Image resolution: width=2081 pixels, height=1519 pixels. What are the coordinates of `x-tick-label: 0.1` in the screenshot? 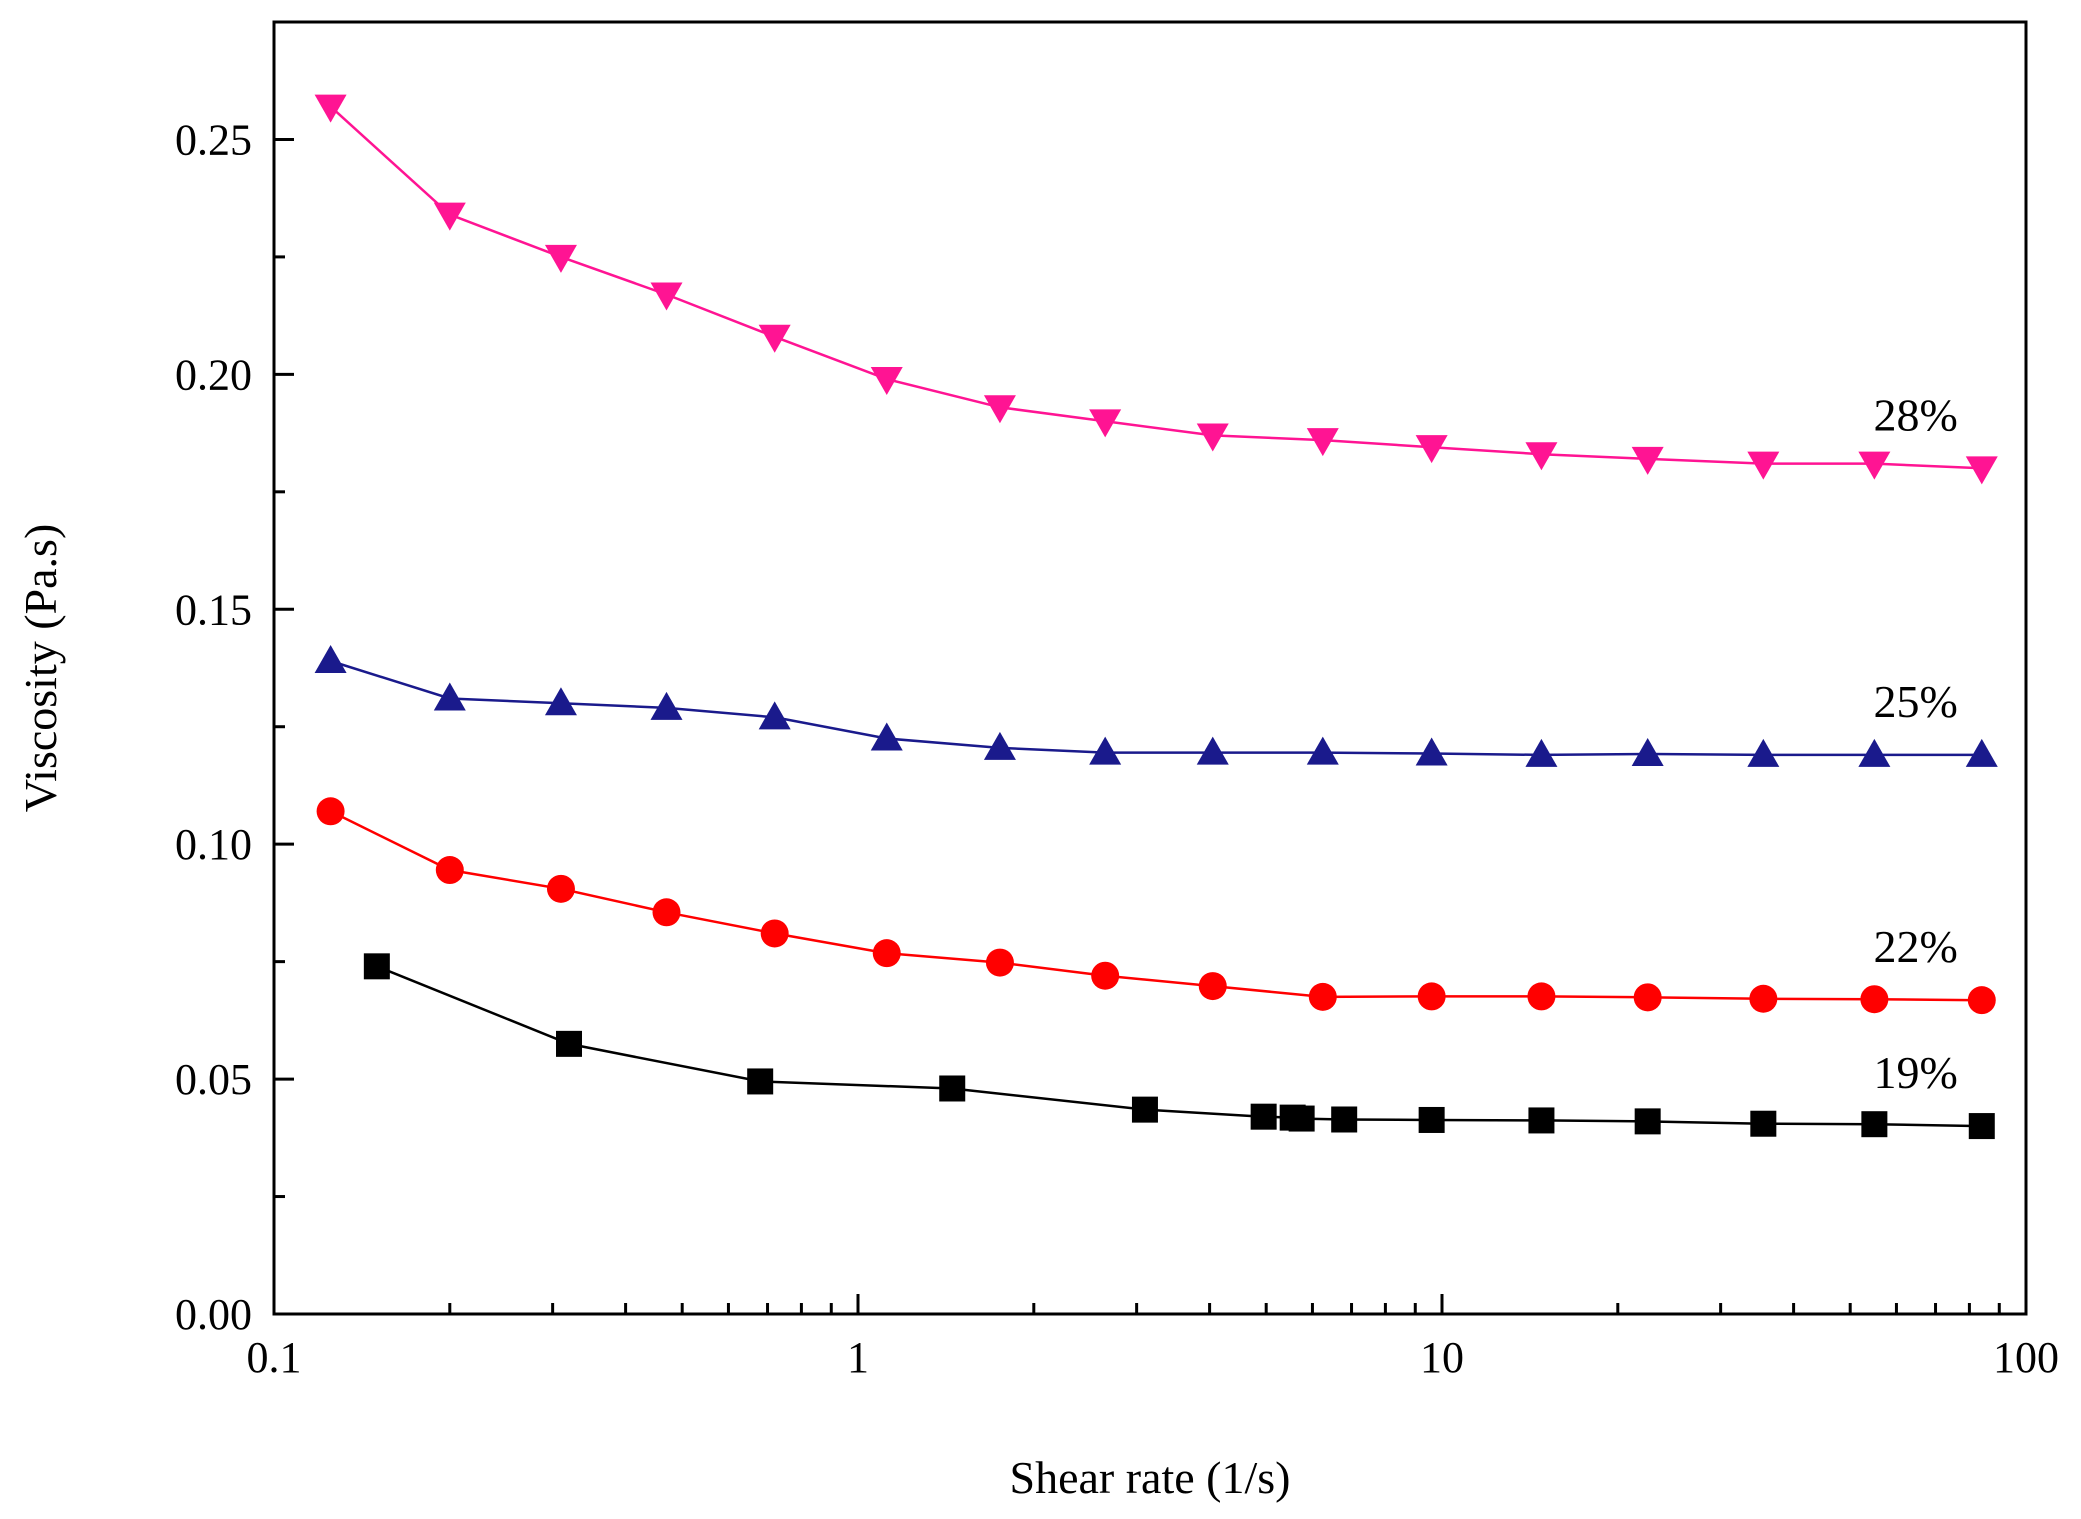 It's located at (274, 1357).